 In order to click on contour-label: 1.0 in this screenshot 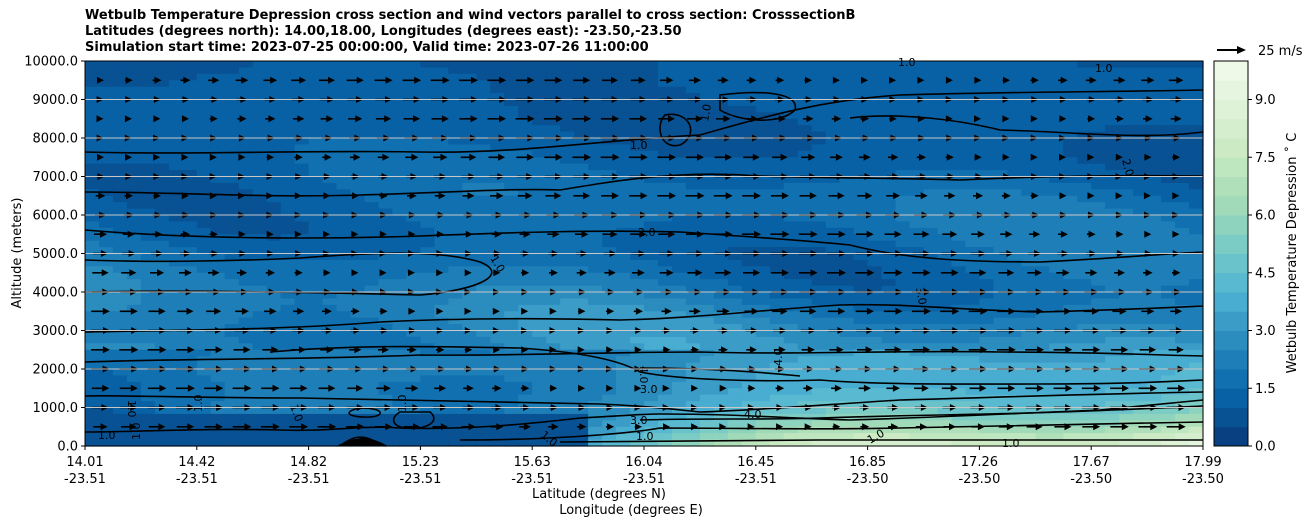, I will do `click(639, 145)`.